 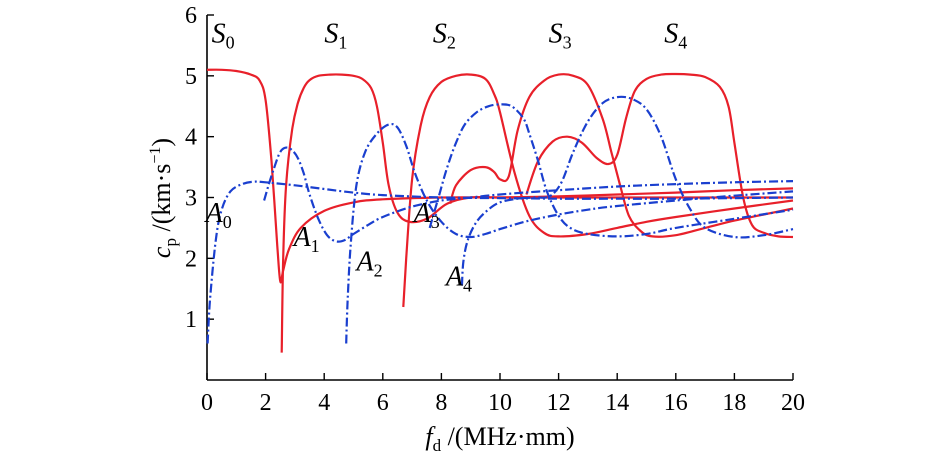 I want to click on x-tick-label: 18, so click(x=734, y=403).